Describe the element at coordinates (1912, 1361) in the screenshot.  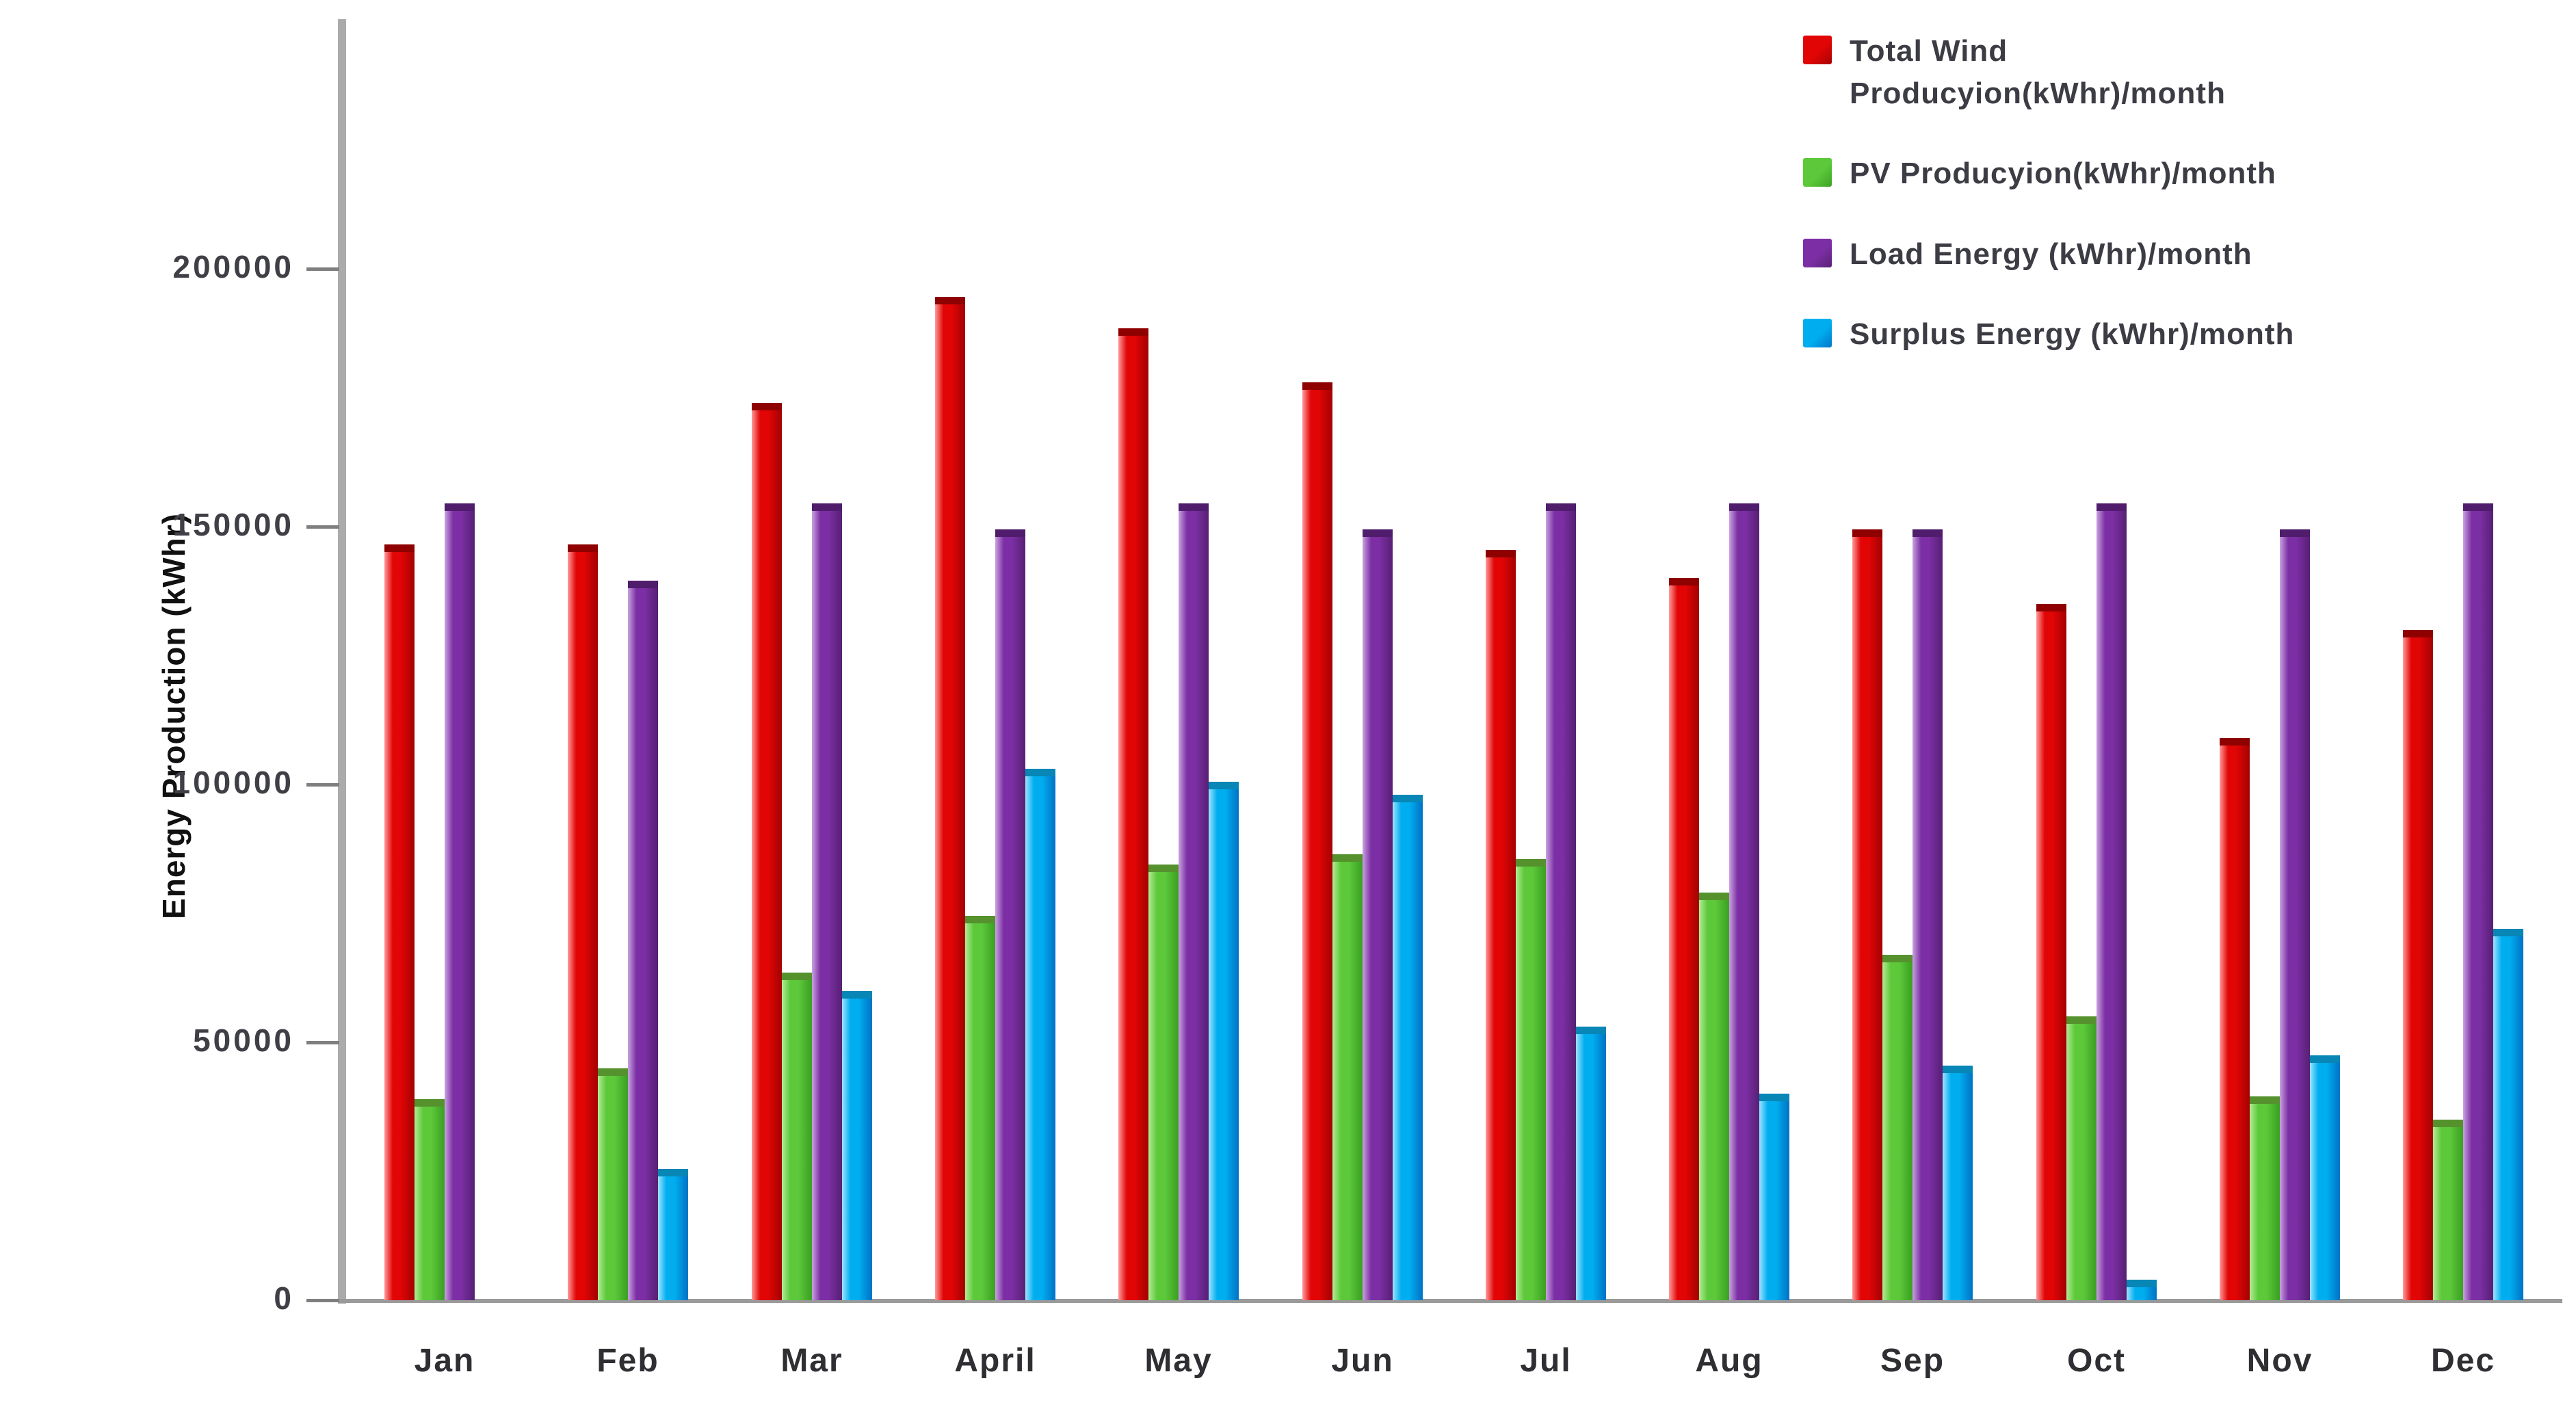
I see `x-axis-label-sep: Sep` at that location.